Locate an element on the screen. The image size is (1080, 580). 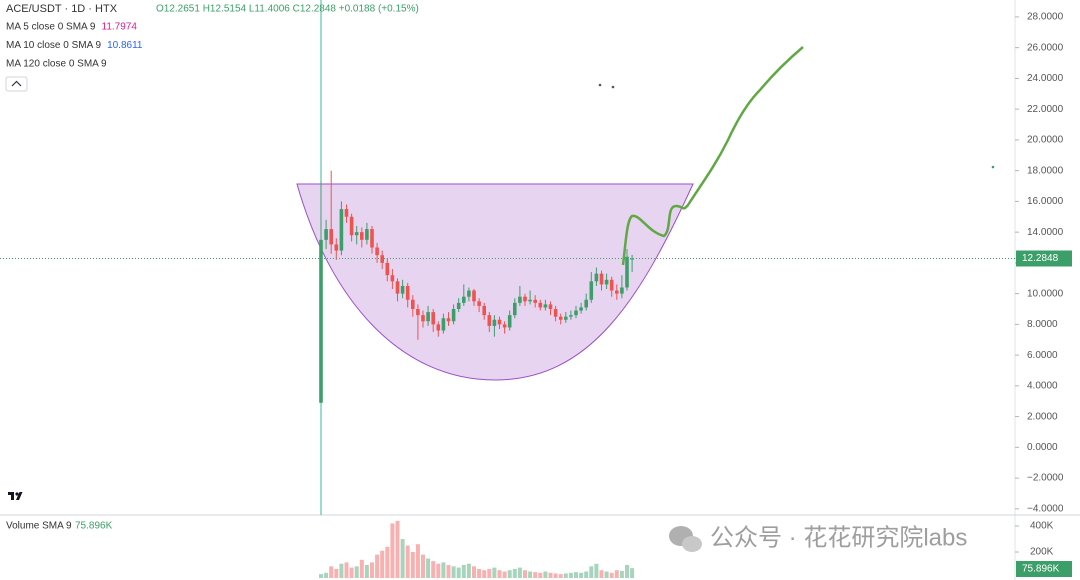
symbol: ACE/USDT · 1D · HTX is located at coordinates (62, 9).